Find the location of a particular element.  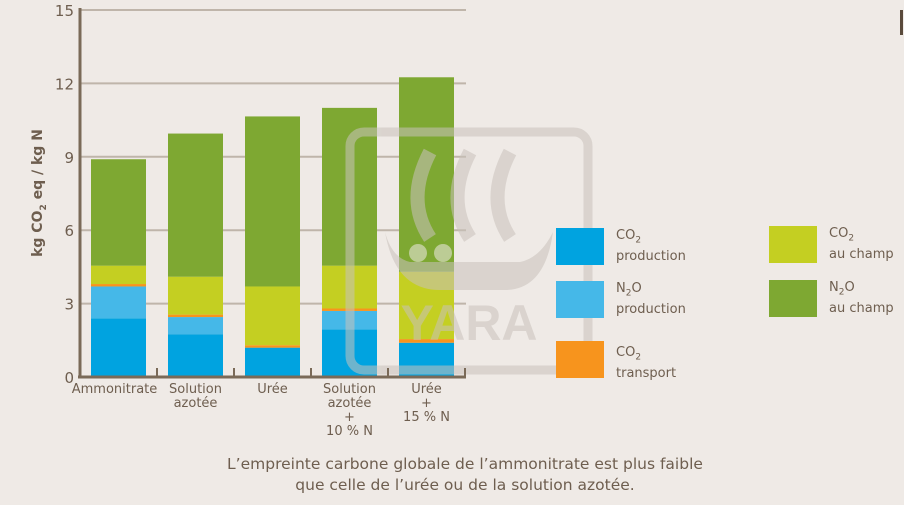

corner-mark is located at coordinates (901, 22).